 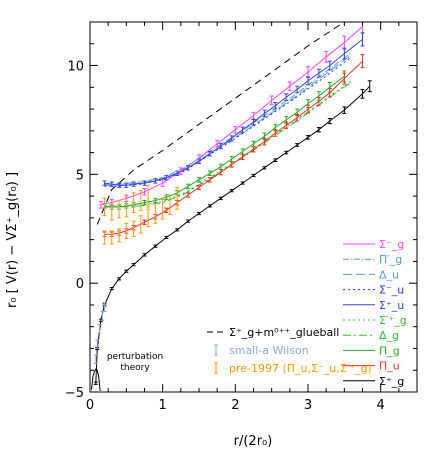 What do you see at coordinates (308, 405) in the screenshot?
I see `x-tick-label: 3` at bounding box center [308, 405].